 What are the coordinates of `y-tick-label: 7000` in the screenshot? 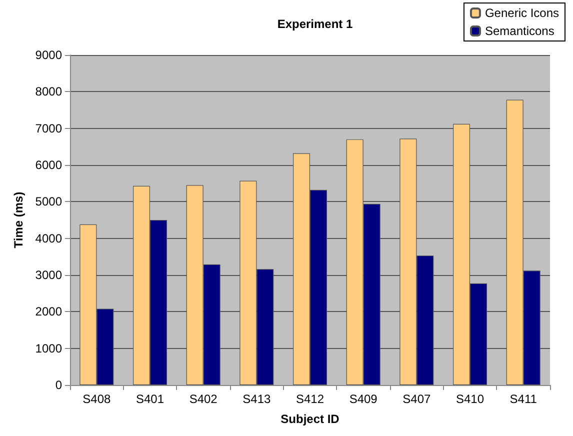 It's located at (48, 128).